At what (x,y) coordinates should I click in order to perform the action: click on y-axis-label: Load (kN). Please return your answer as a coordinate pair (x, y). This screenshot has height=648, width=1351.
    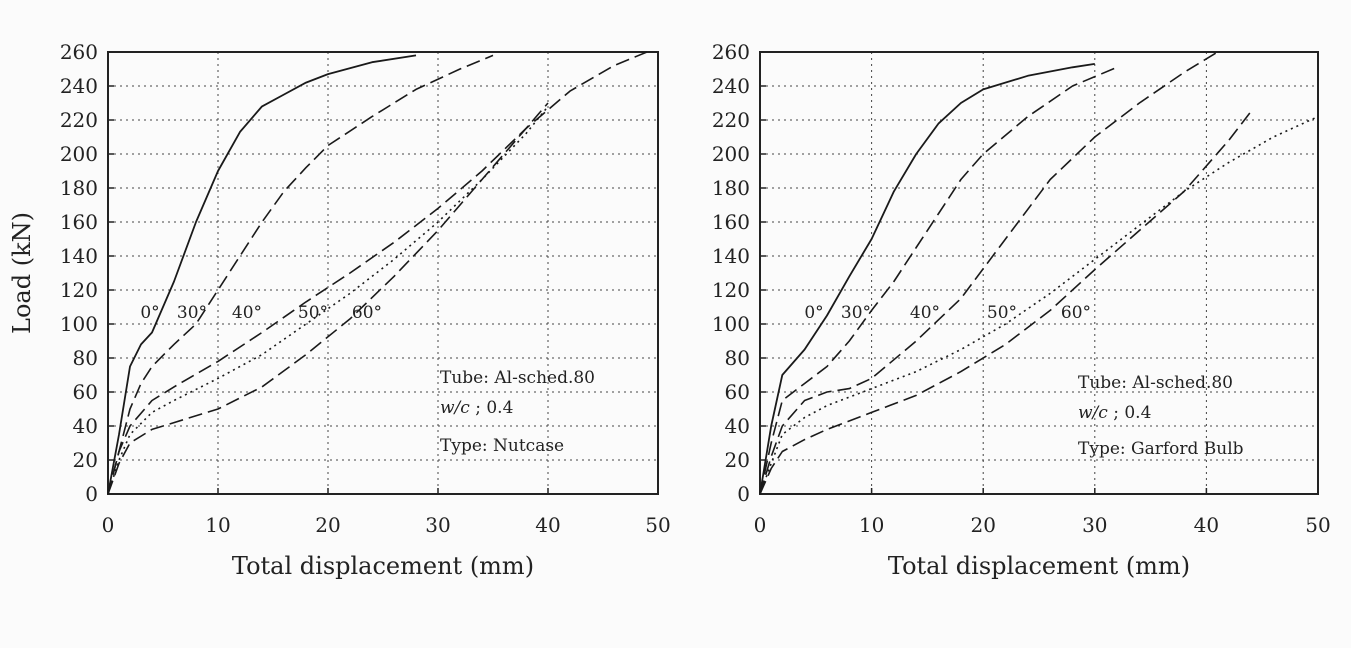
    Looking at the image, I should click on (22, 273).